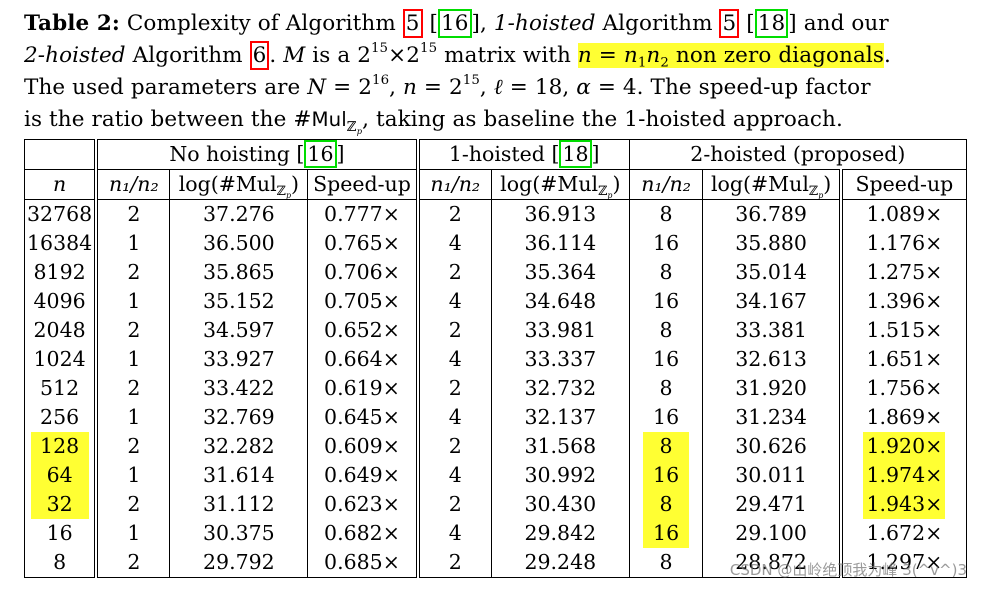  What do you see at coordinates (59, 301) in the screenshot?
I see `cell-value: 4096` at bounding box center [59, 301].